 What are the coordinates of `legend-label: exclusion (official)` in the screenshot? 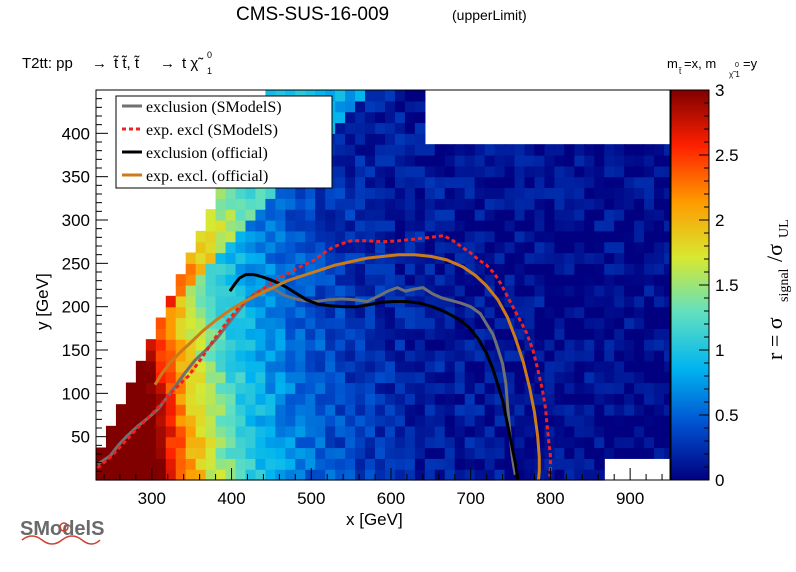 It's located at (207, 153).